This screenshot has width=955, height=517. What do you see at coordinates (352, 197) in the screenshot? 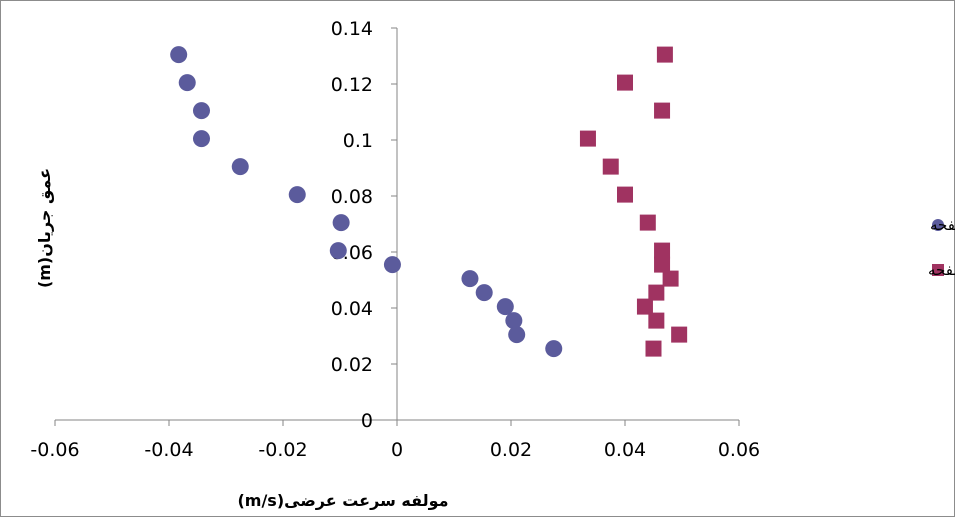
I see `y-tick-label: 0.08` at bounding box center [352, 197].